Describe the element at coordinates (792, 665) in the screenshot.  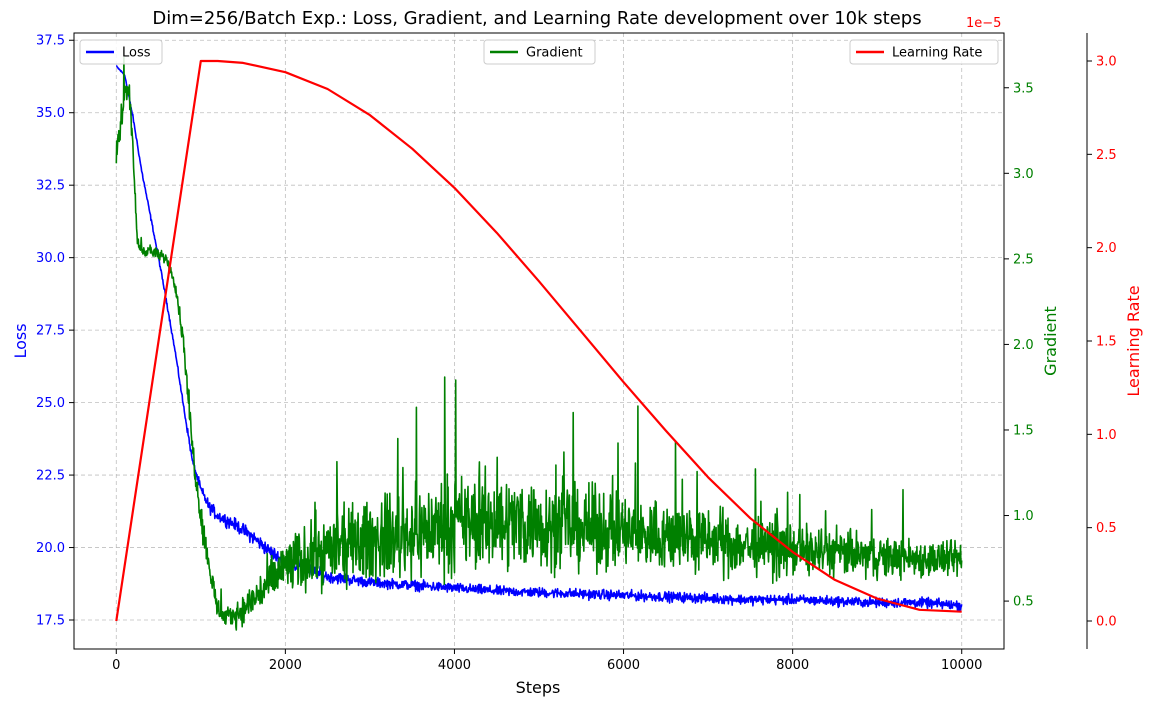
I see `x-tick-label: 8000` at that location.